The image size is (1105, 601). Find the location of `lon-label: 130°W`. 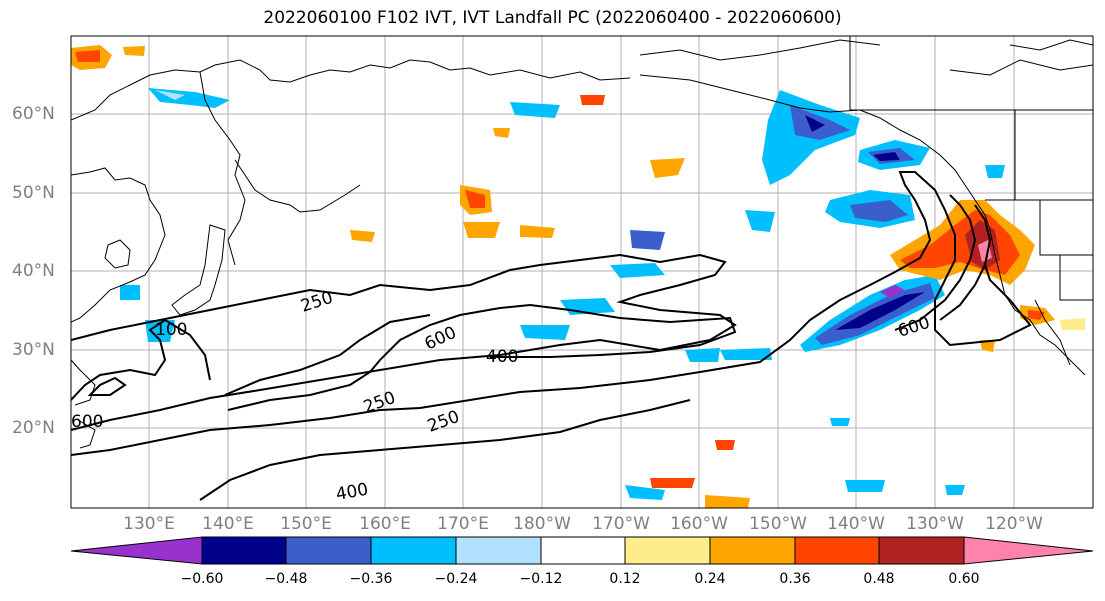

lon-label: 130°W is located at coordinates (935, 524).